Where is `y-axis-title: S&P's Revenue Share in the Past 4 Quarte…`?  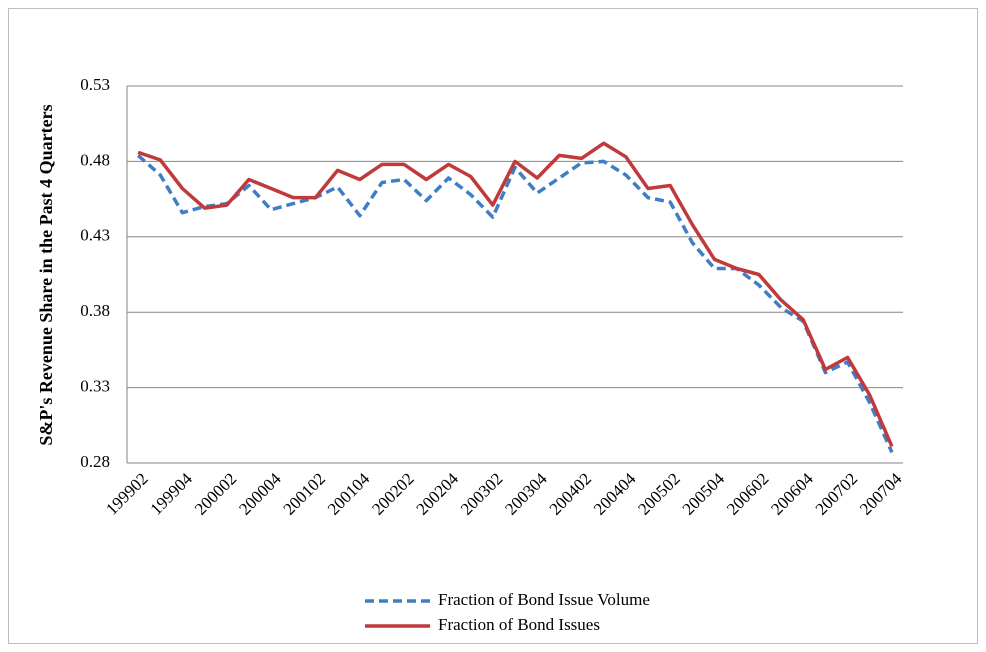 y-axis-title: S&P's Revenue Share in the Past 4 Quarte… is located at coordinates (46, 274).